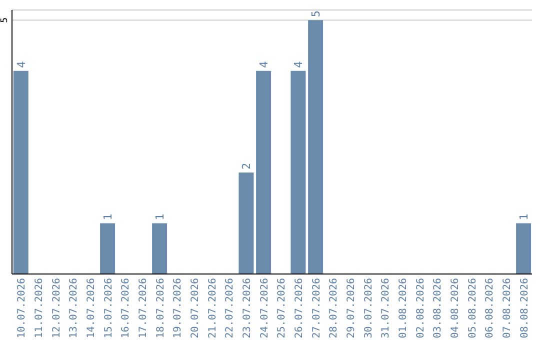 The height and width of the screenshot is (340, 540). I want to click on x-tick-label: 25.07.2026, so click(282, 308).